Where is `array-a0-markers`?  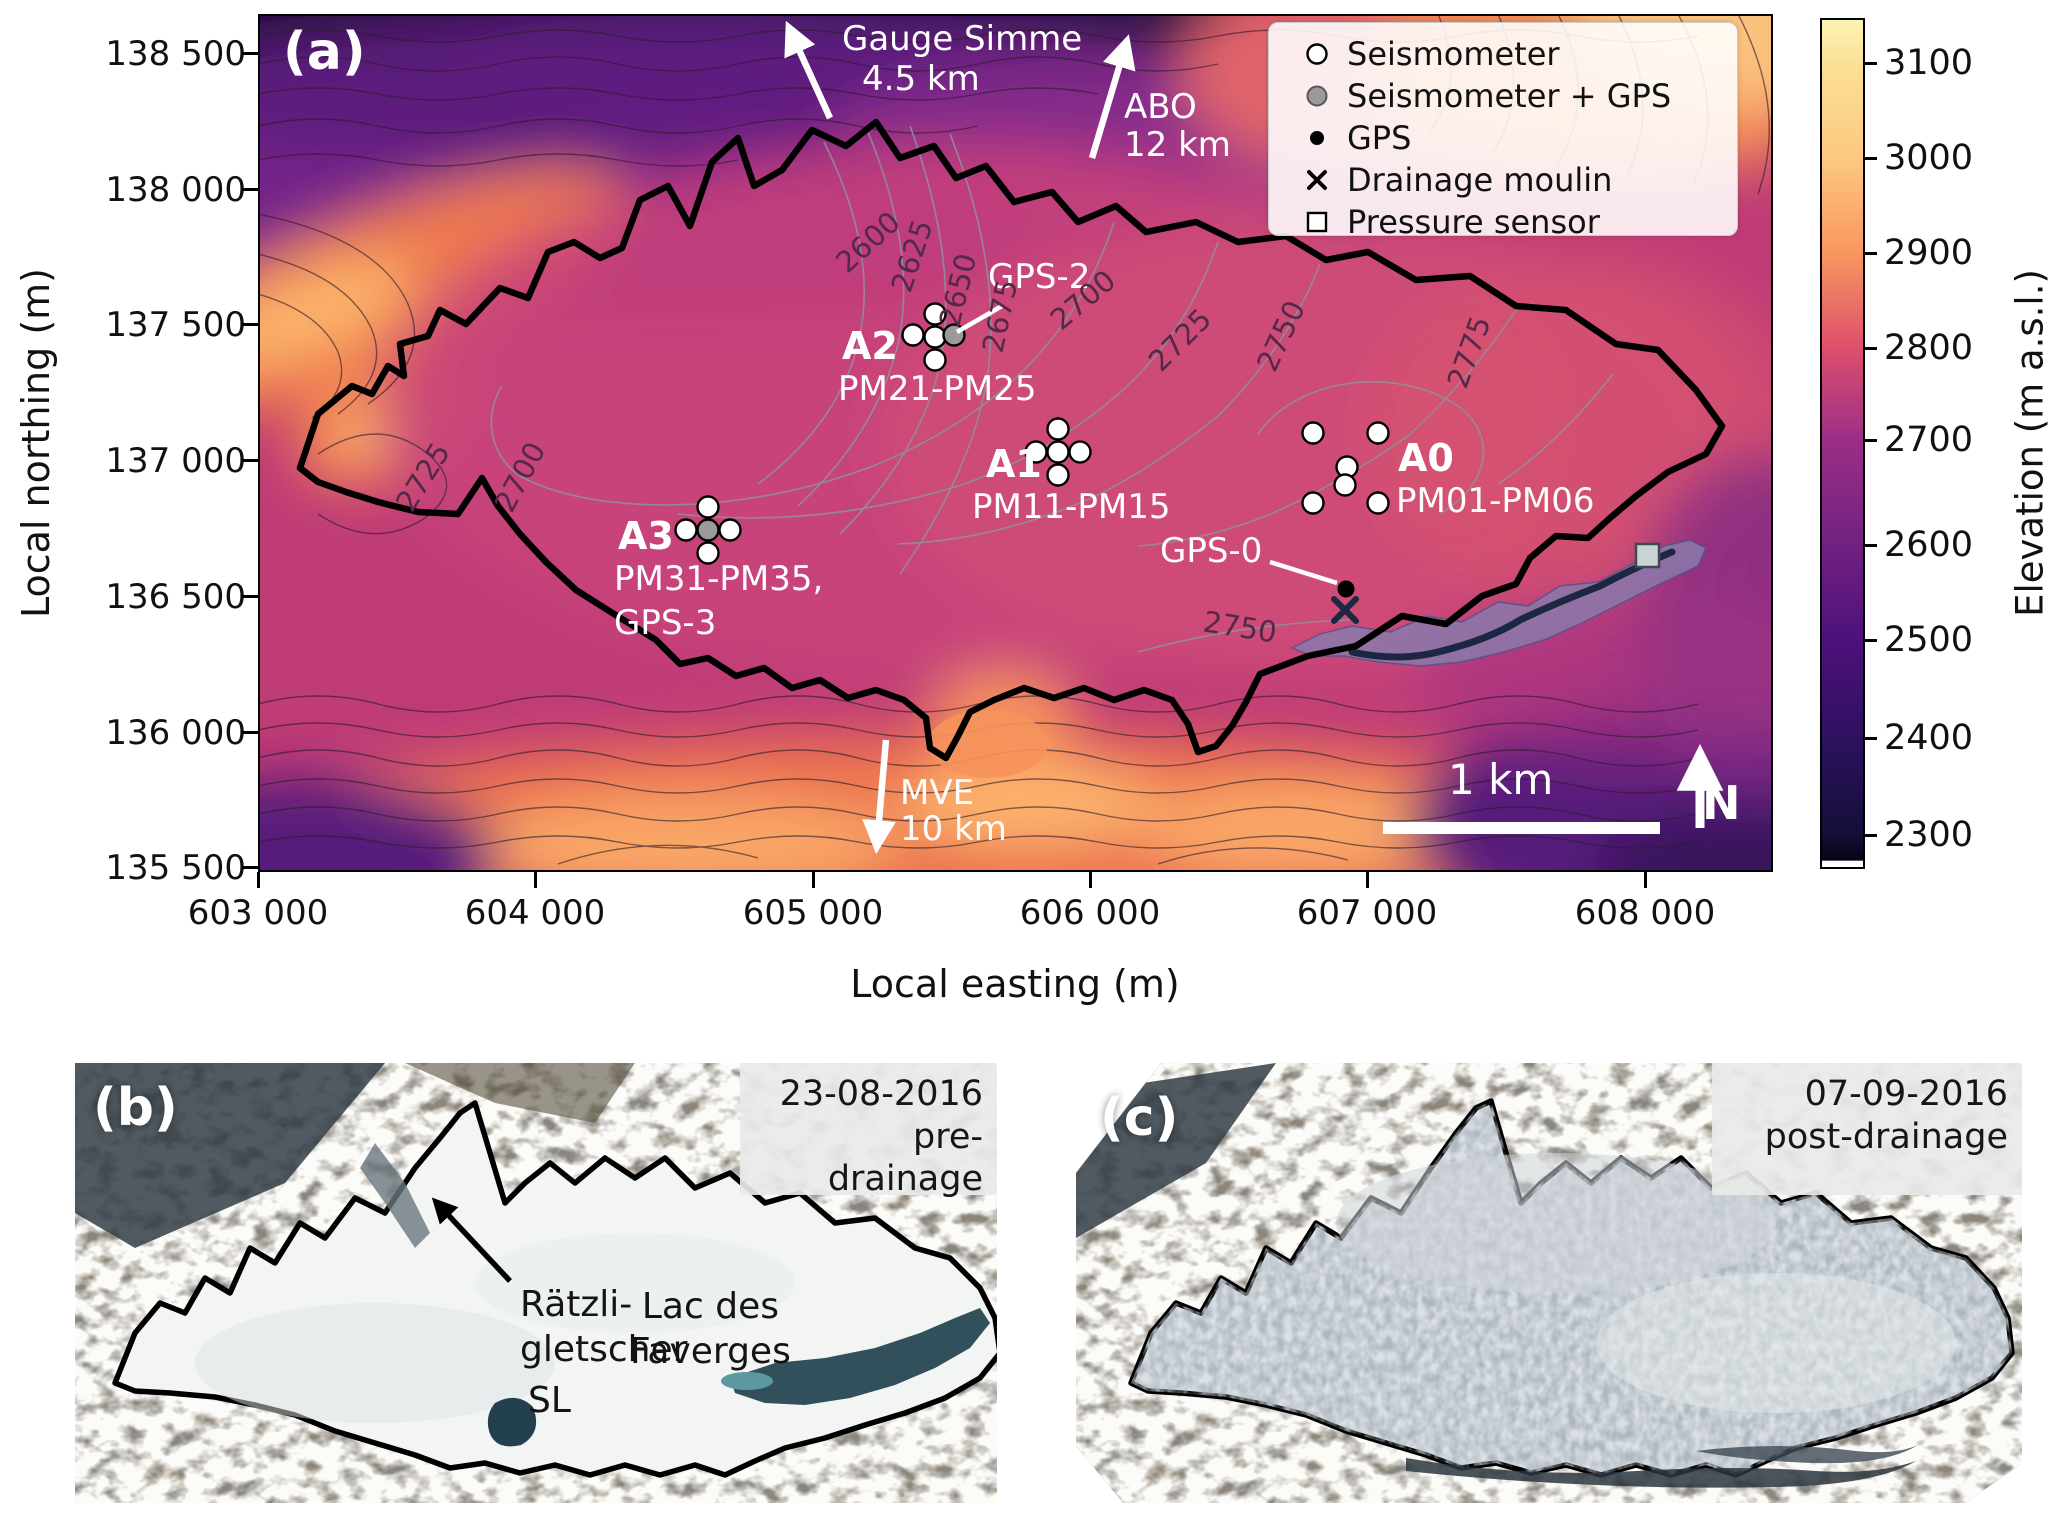 array-a0-markers is located at coordinates (1345, 468).